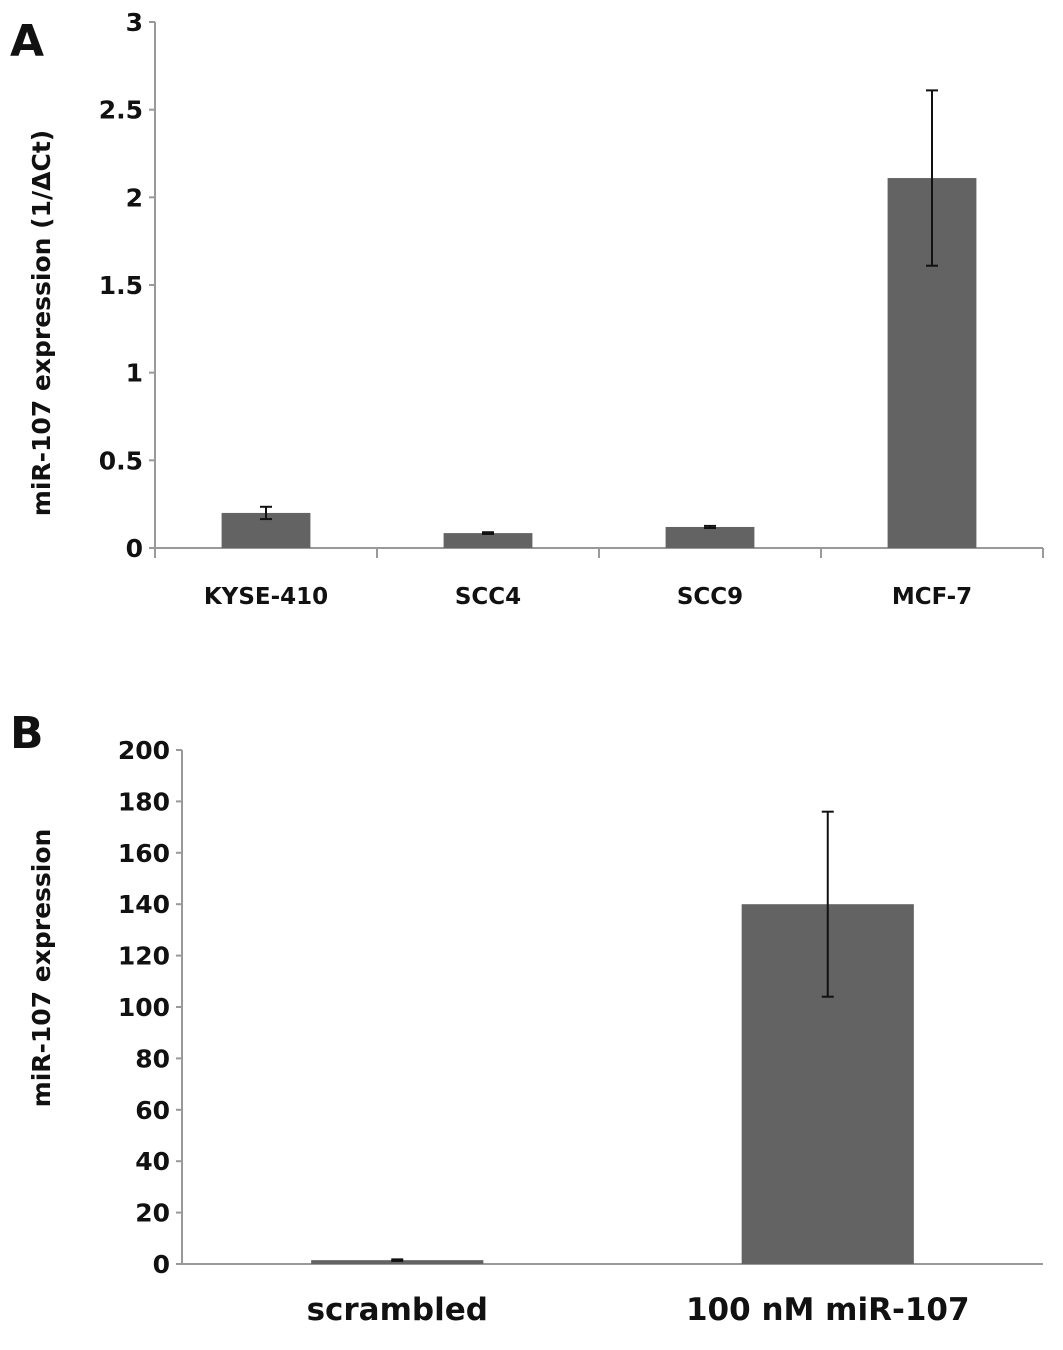 The height and width of the screenshot is (1350, 1063). What do you see at coordinates (710, 537) in the screenshot?
I see `bar-scc9` at bounding box center [710, 537].